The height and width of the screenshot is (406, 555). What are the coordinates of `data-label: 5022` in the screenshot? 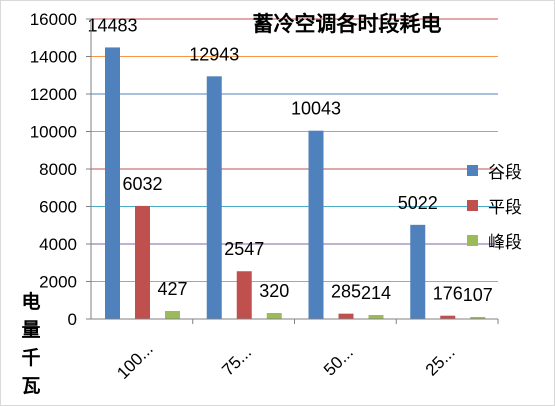 It's located at (418, 203).